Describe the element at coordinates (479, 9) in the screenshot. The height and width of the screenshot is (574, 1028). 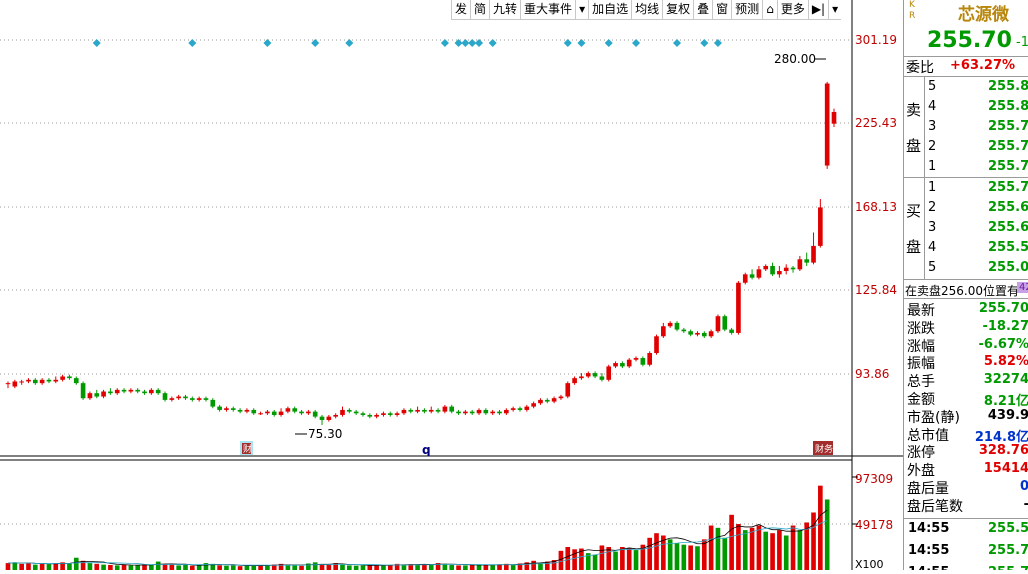
I see `toolbar-simple-button: 简` at that location.